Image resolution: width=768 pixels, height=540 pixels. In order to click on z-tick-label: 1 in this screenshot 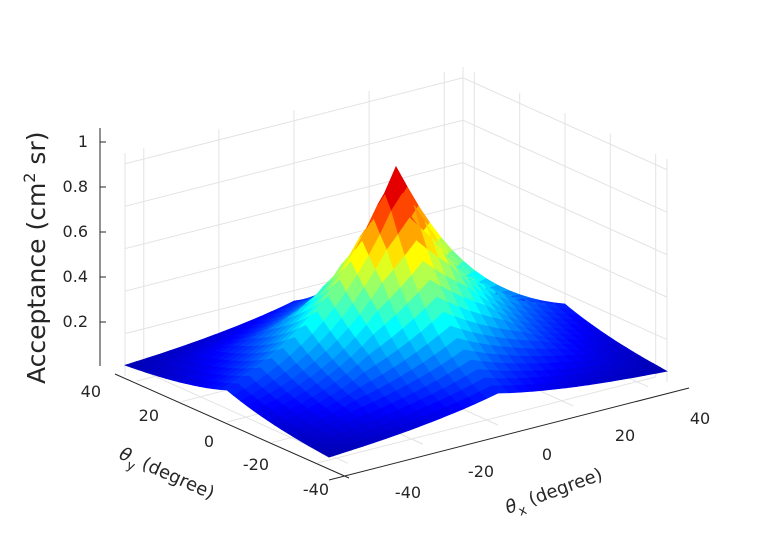, I will do `click(83, 141)`.